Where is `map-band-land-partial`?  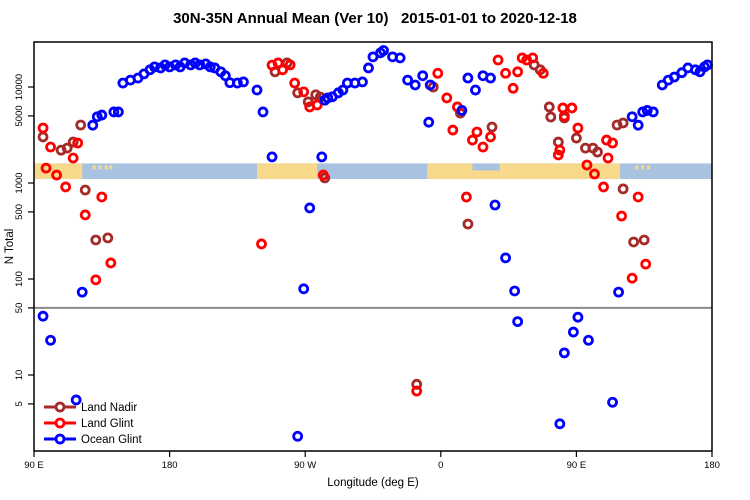 map-band-land-partial is located at coordinates (486, 175).